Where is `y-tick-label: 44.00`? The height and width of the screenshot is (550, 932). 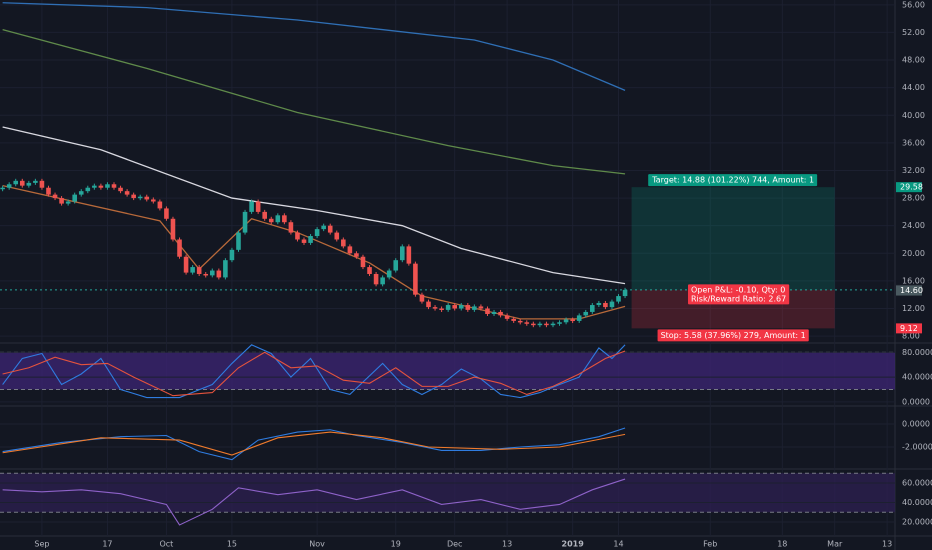 y-tick-label: 44.00 is located at coordinates (913, 87).